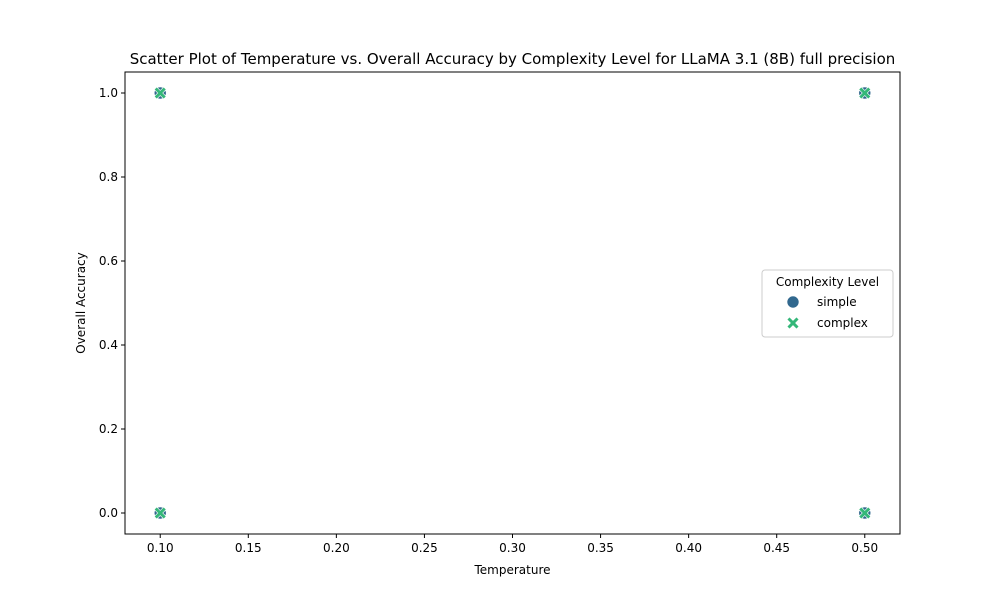 Image resolution: width=1000 pixels, height=600 pixels. What do you see at coordinates (424, 548) in the screenshot?
I see `x-tick-label: 0.25` at bounding box center [424, 548].